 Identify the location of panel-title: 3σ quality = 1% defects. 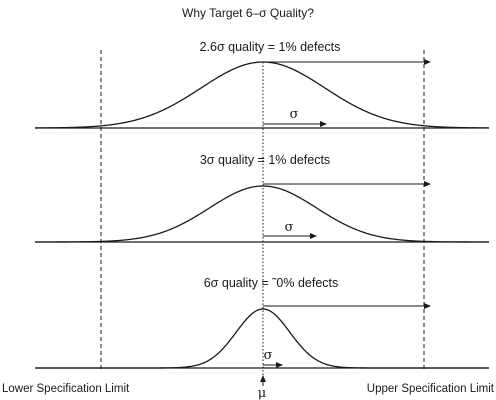
(265, 160).